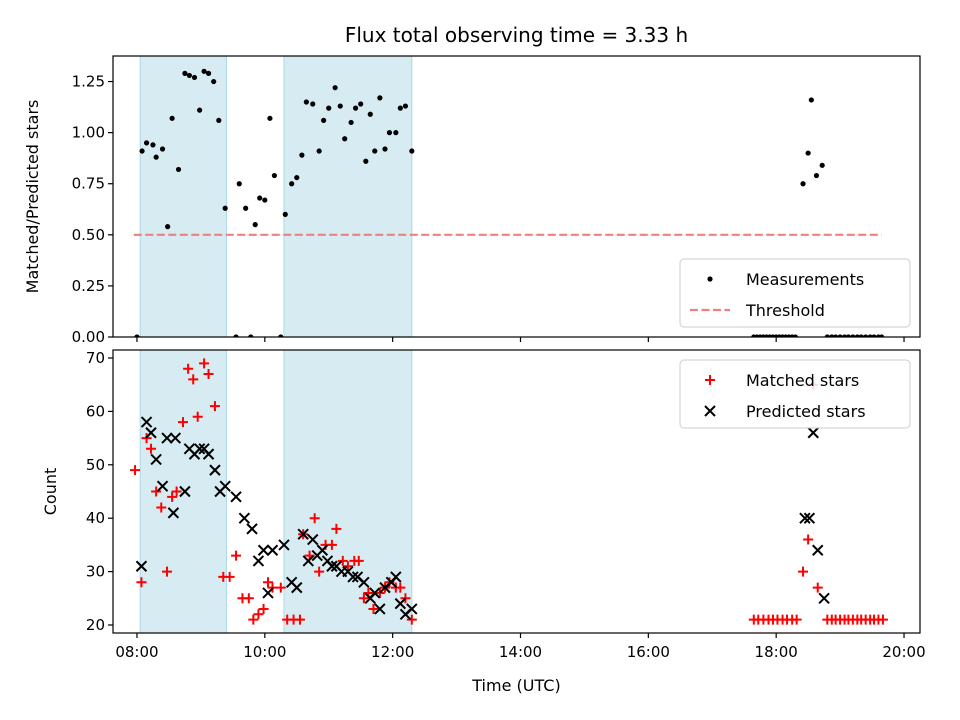 This screenshot has height=720, width=960. Describe the element at coordinates (95, 465) in the screenshot. I see `y-tick-label: 50` at that location.